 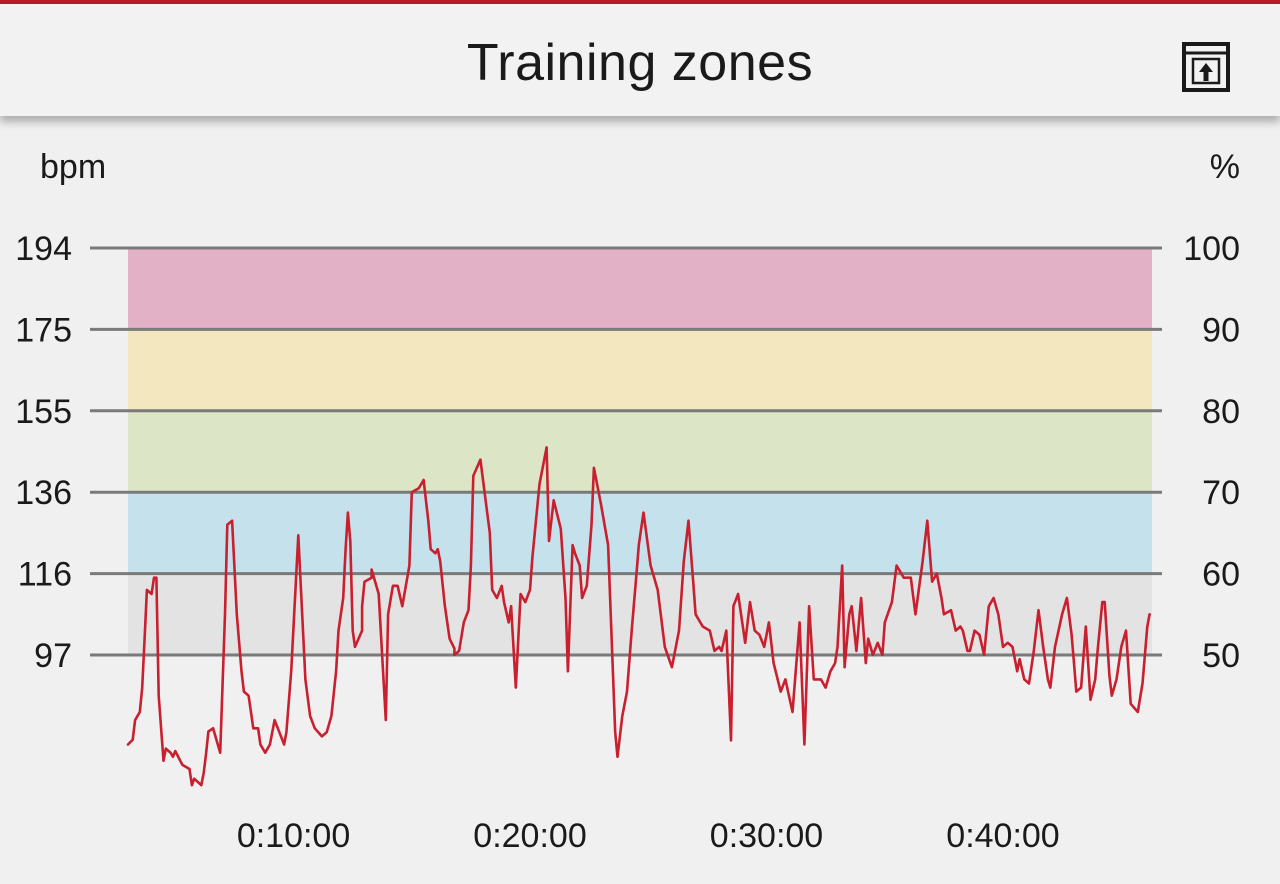 What do you see at coordinates (640, 63) in the screenshot?
I see `page-title: Training zones` at bounding box center [640, 63].